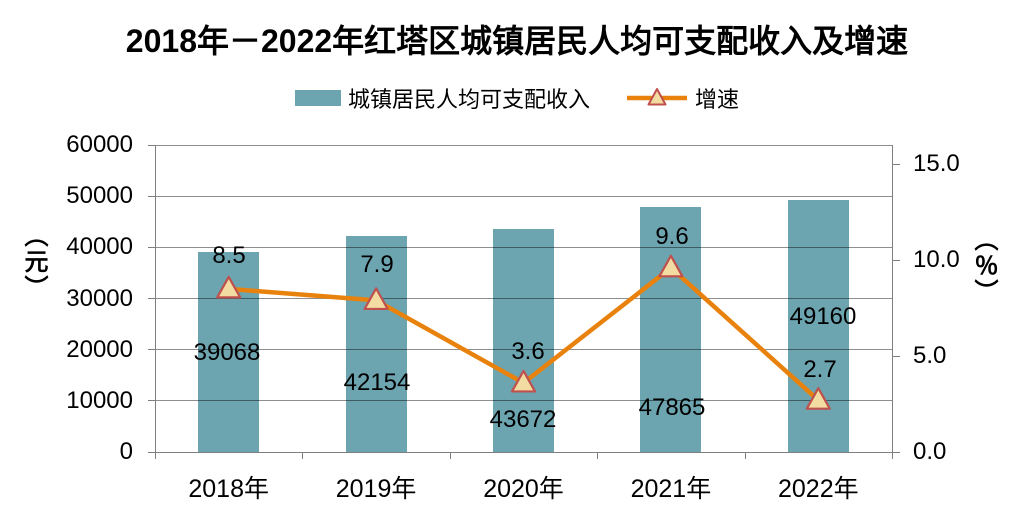 Image resolution: width=1034 pixels, height=517 pixels. I want to click on right-axis-unit-label: （％）, so click(983, 266).